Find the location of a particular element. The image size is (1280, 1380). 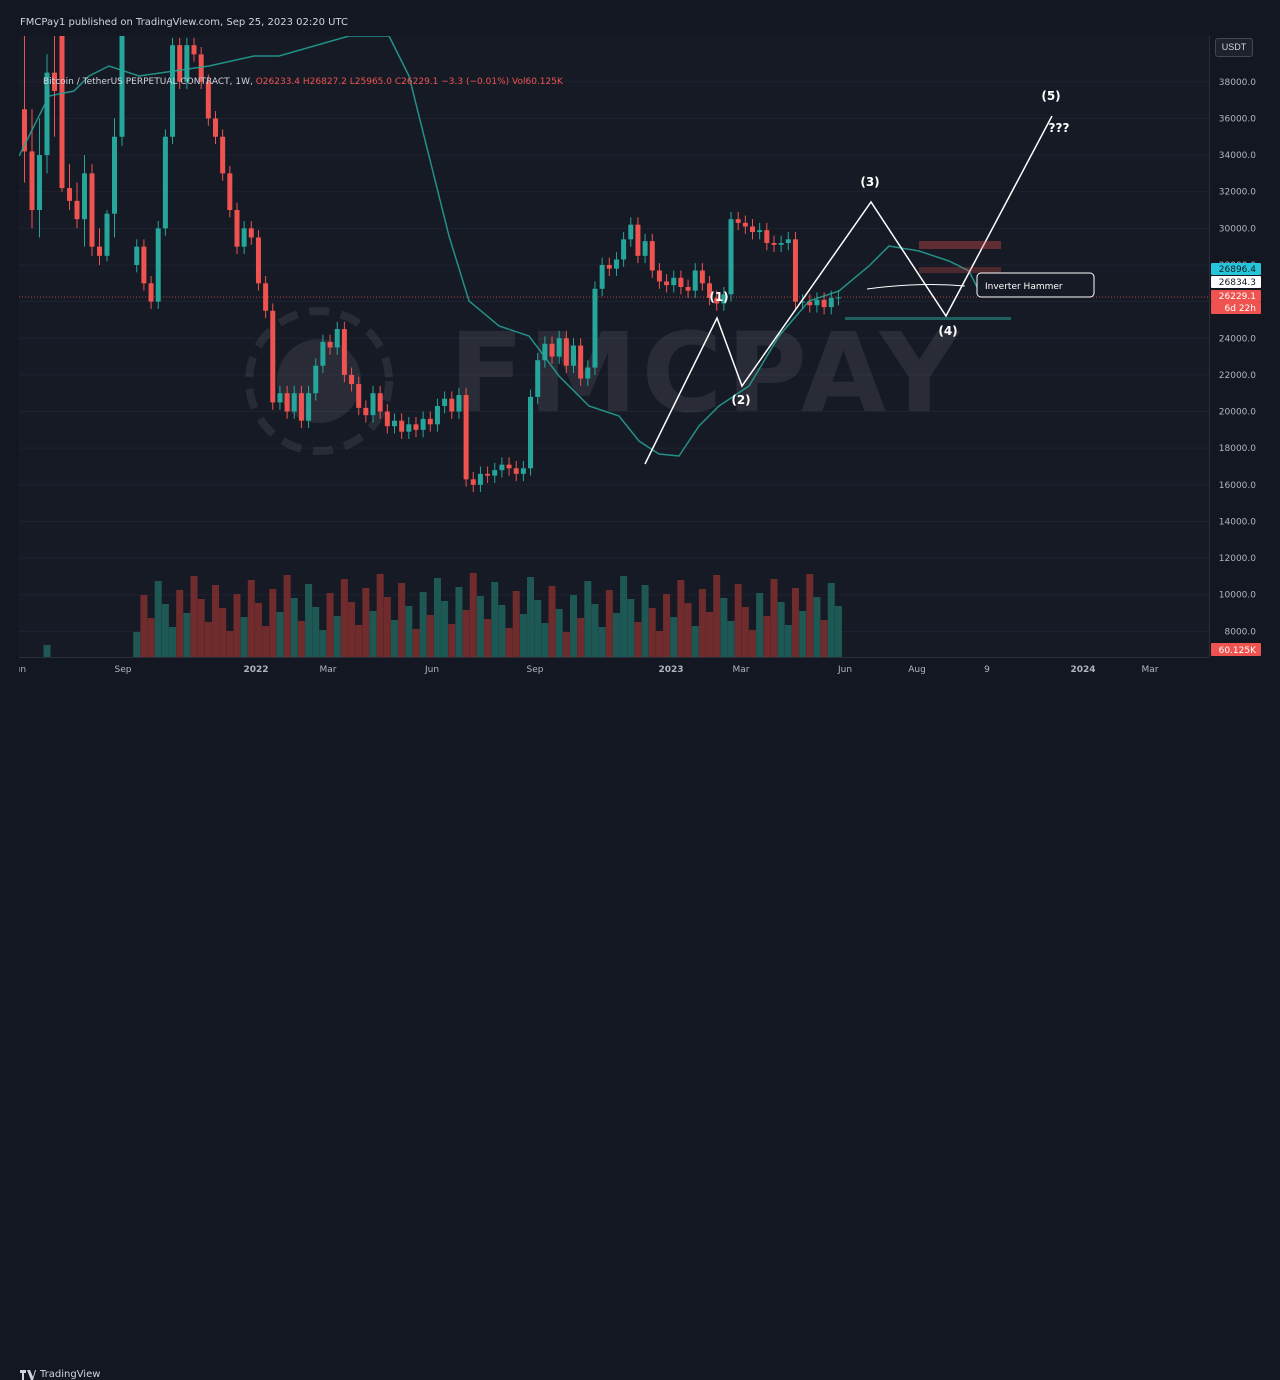

price-tick-label: 38000.0 is located at coordinates (1237, 83).